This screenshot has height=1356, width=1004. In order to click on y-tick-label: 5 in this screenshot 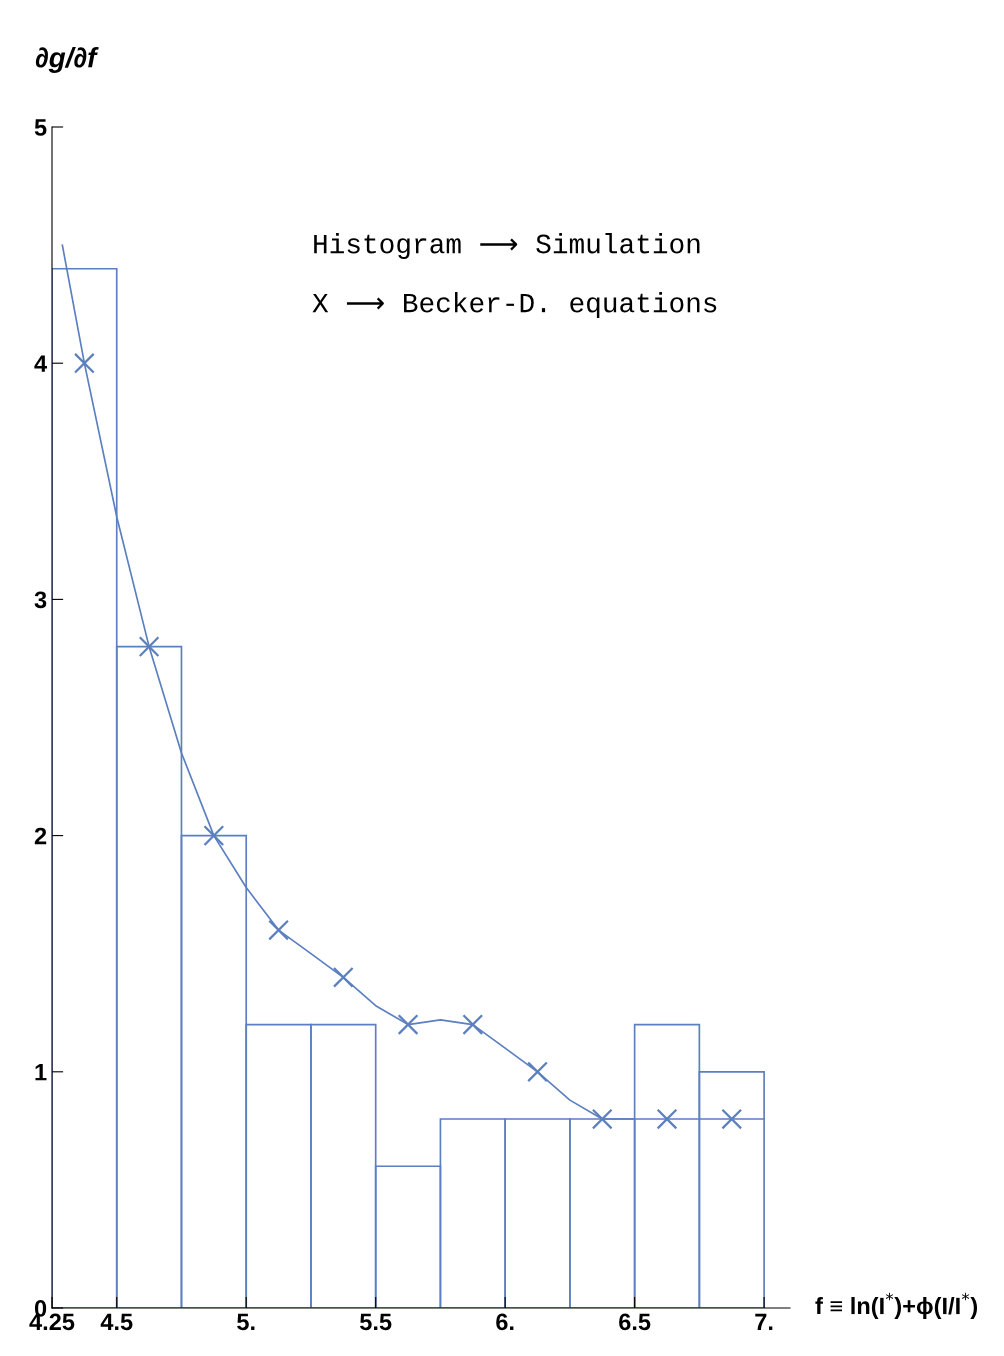, I will do `click(40, 127)`.